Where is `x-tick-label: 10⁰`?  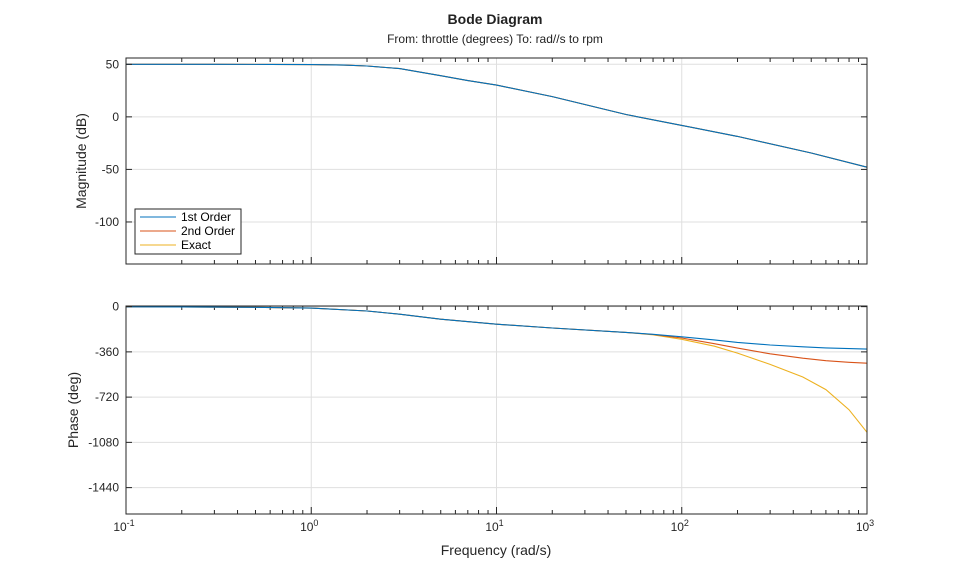 x-tick-label: 10⁰ is located at coordinates (309, 526).